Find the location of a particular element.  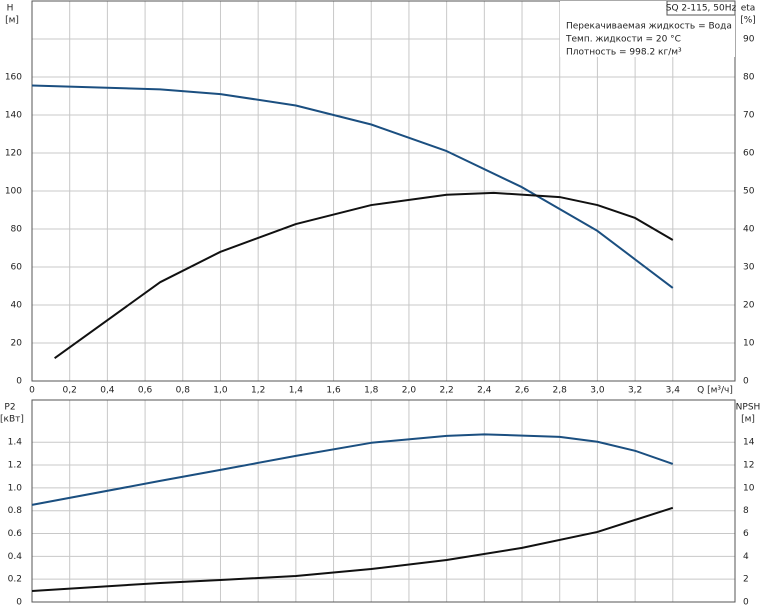

y-tick-label: 1.0 is located at coordinates (15, 488).